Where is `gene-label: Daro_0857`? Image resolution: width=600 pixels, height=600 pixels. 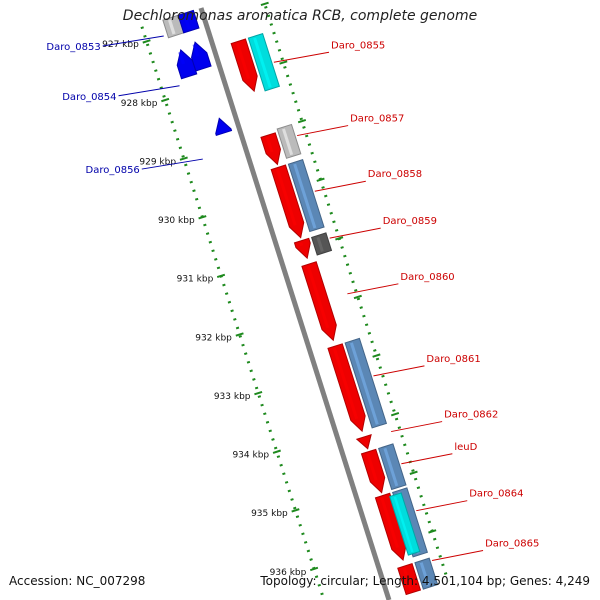
gene-label: Daro_0857 is located at coordinates (377, 119).